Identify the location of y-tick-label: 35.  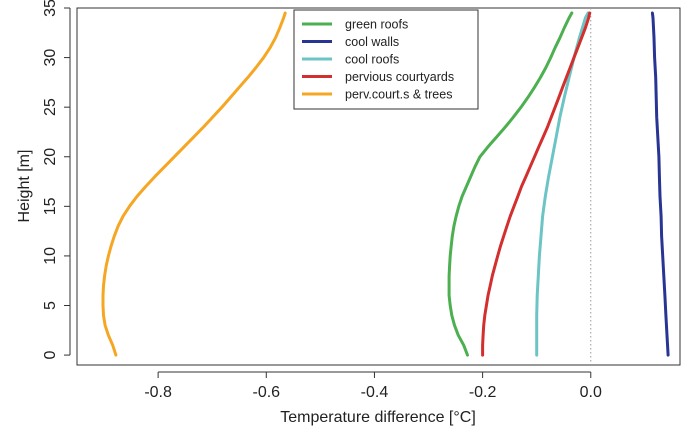
(50, 8).